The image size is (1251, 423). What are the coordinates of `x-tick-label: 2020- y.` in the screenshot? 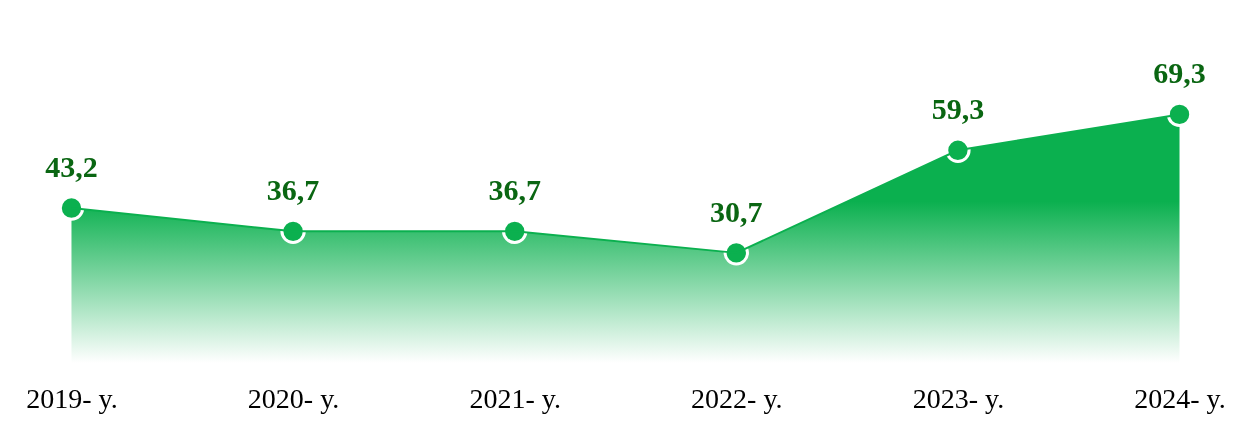 It's located at (293, 398).